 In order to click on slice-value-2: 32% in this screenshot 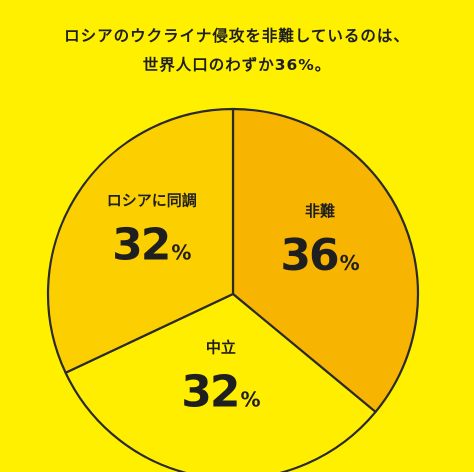, I will do `click(220, 391)`.